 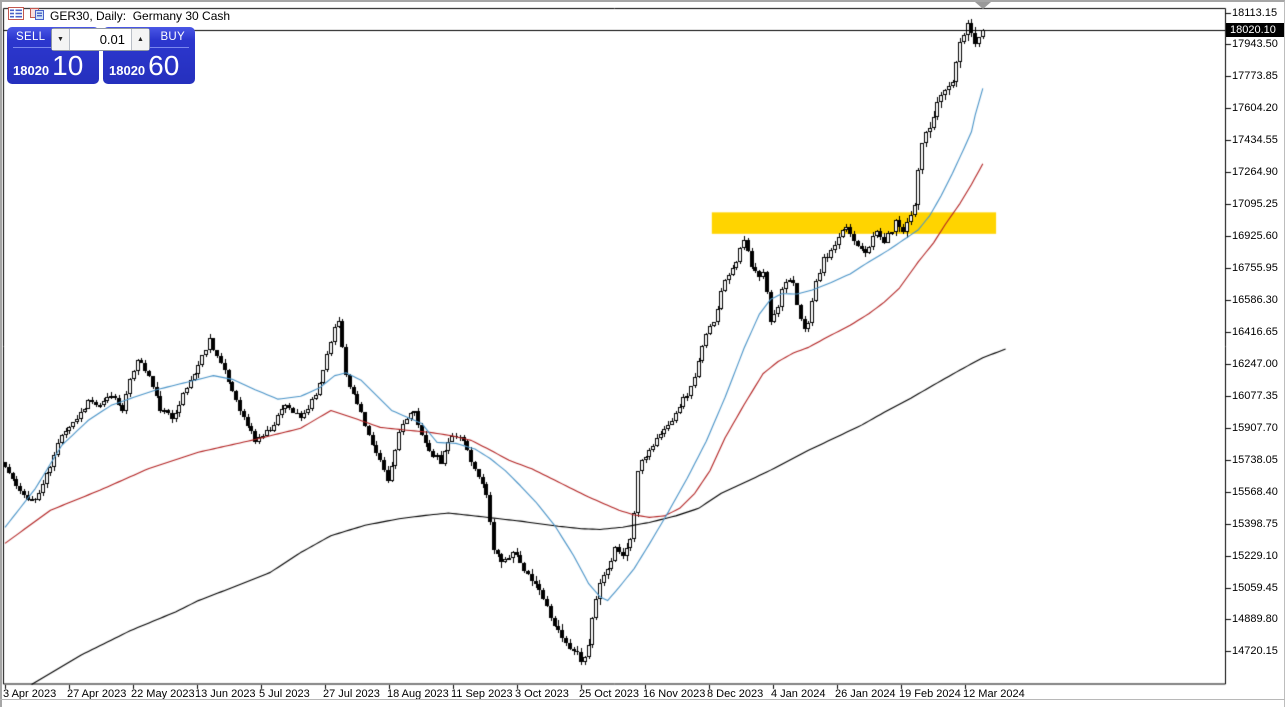 What do you see at coordinates (609, 694) in the screenshot?
I see `date-tick-label: 25 Oct 2023` at bounding box center [609, 694].